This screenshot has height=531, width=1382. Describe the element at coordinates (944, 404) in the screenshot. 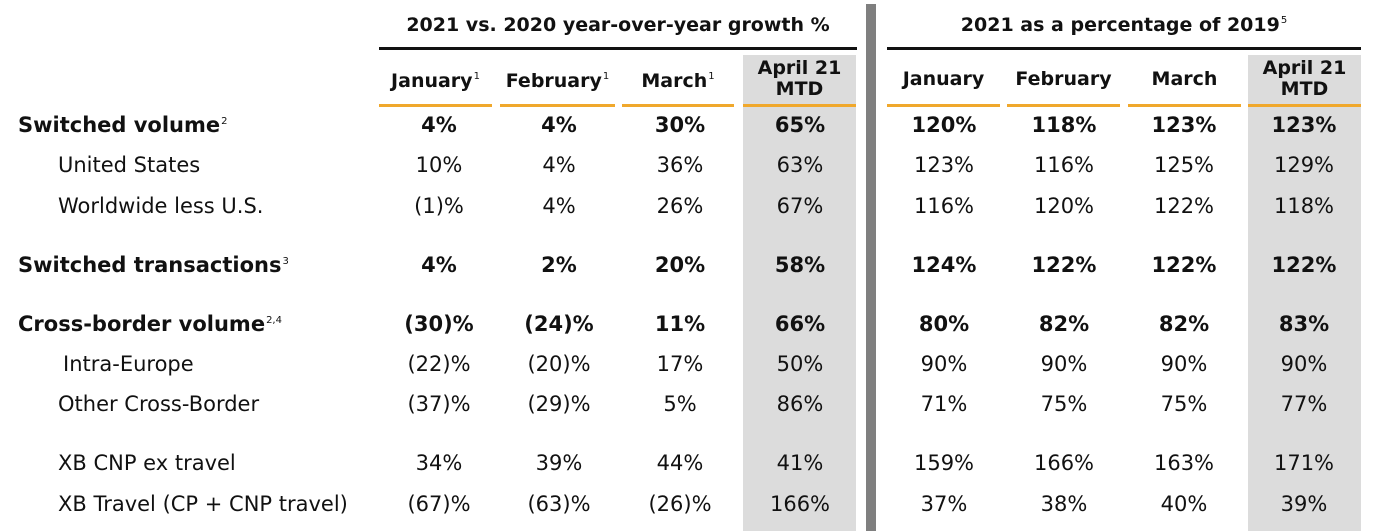

I see `table-cell: 71%` at that location.